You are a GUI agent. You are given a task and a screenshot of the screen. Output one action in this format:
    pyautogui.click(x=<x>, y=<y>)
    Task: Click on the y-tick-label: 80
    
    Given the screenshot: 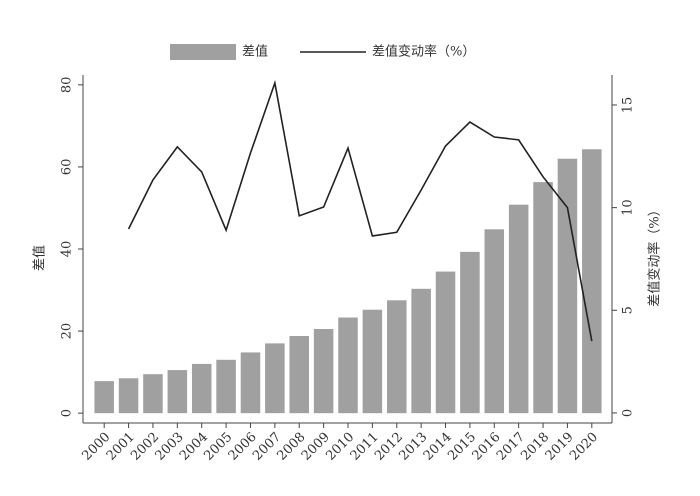 What is the action you would take?
    pyautogui.click(x=67, y=85)
    